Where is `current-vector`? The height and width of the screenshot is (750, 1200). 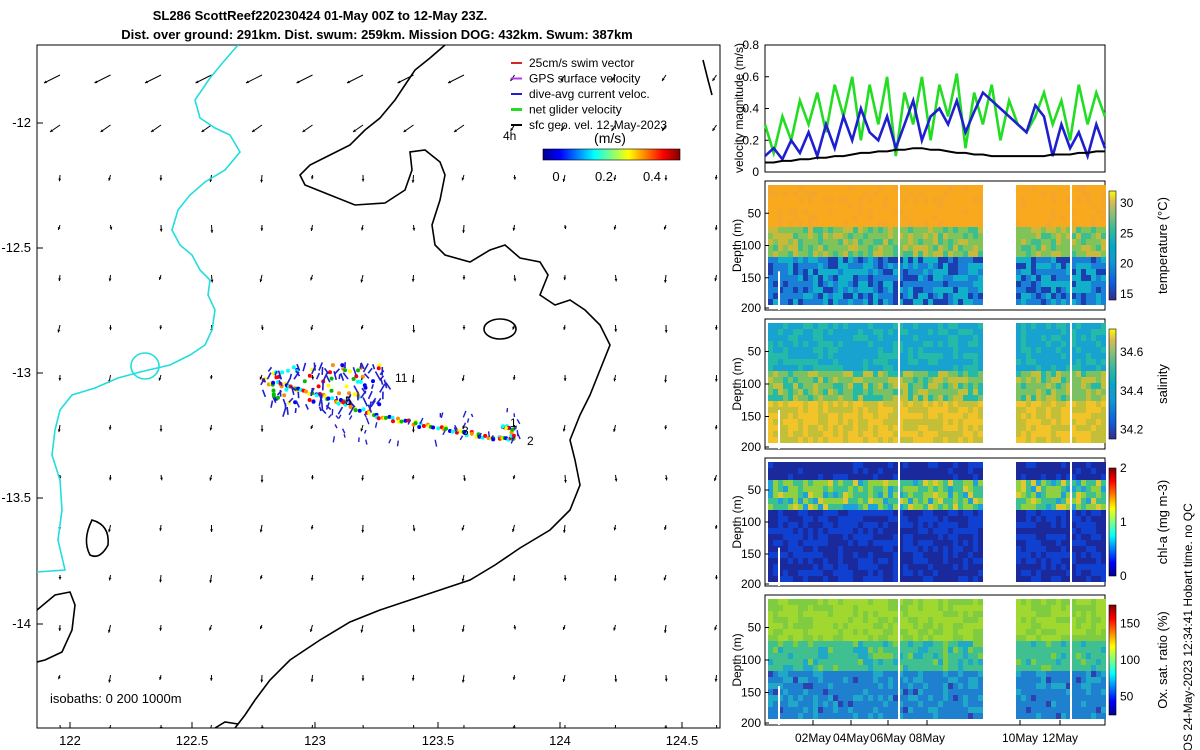 current-vector is located at coordinates (203, 79).